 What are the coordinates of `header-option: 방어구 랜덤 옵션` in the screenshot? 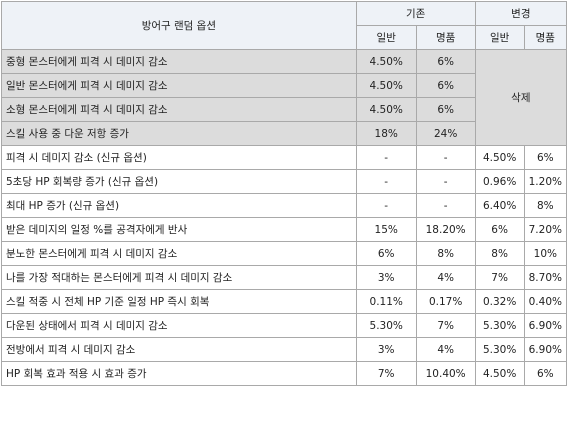 It's located at (179, 25).